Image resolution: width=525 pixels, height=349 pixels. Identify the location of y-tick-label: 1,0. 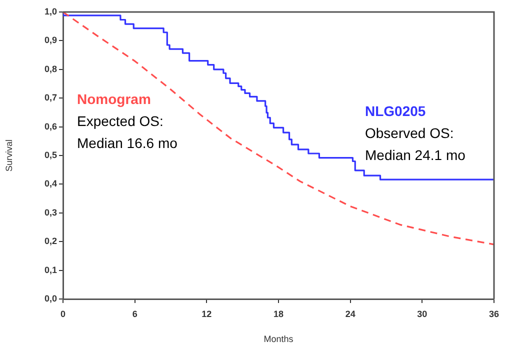
(50, 11).